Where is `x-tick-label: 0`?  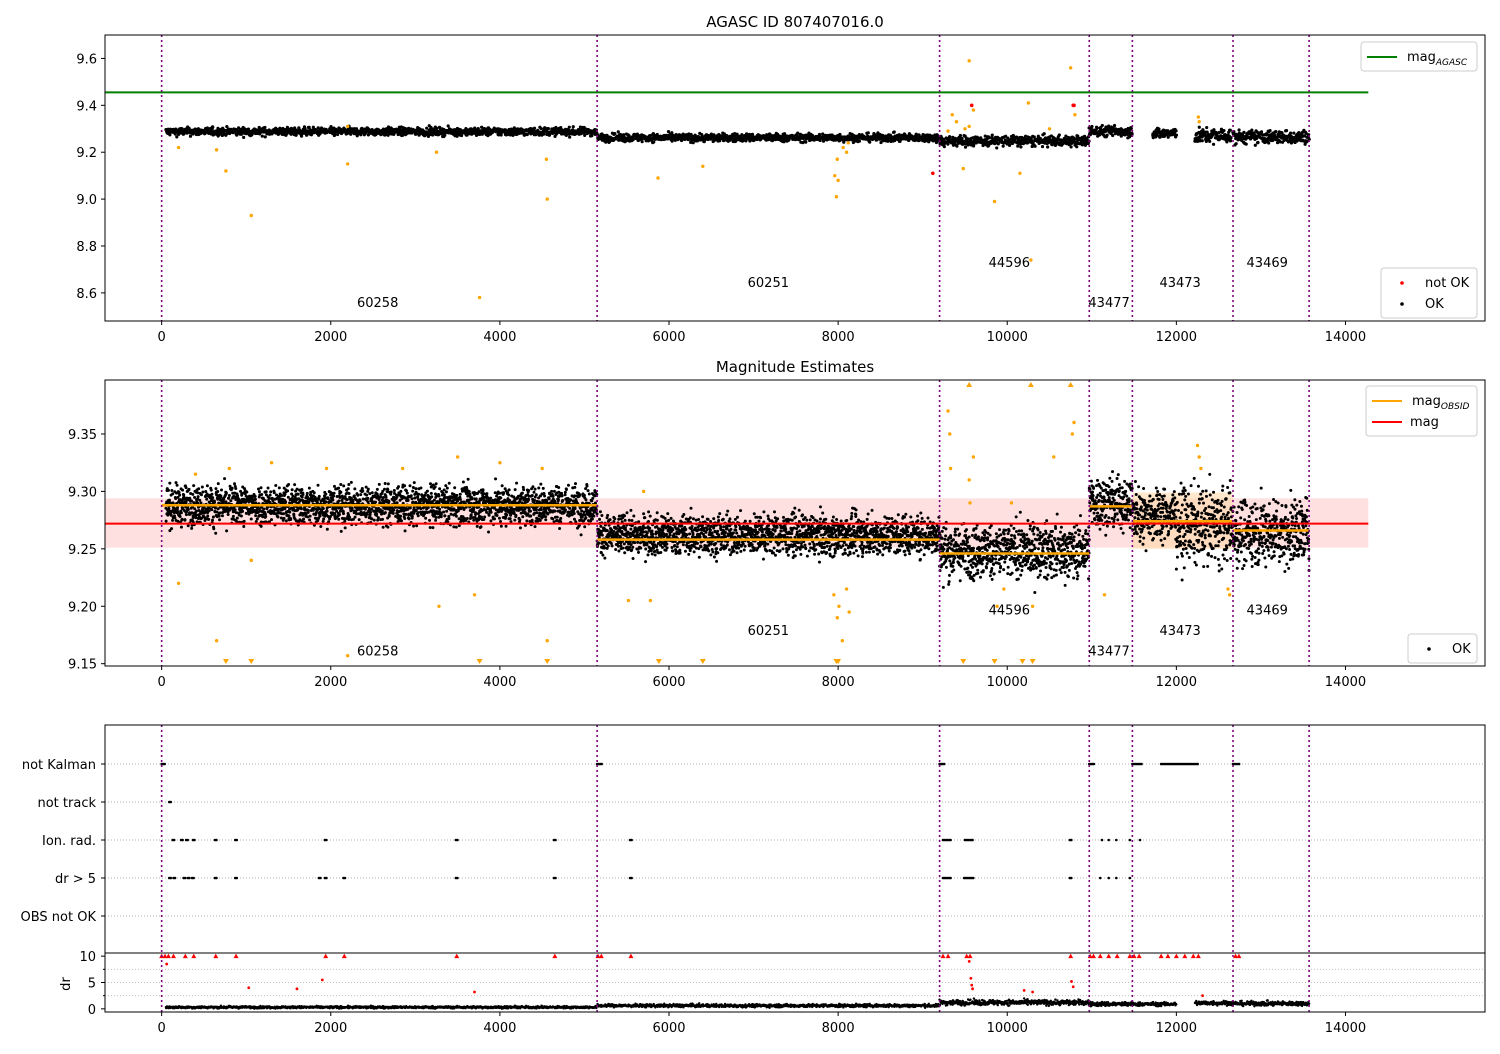 x-tick-label: 0 is located at coordinates (162, 337).